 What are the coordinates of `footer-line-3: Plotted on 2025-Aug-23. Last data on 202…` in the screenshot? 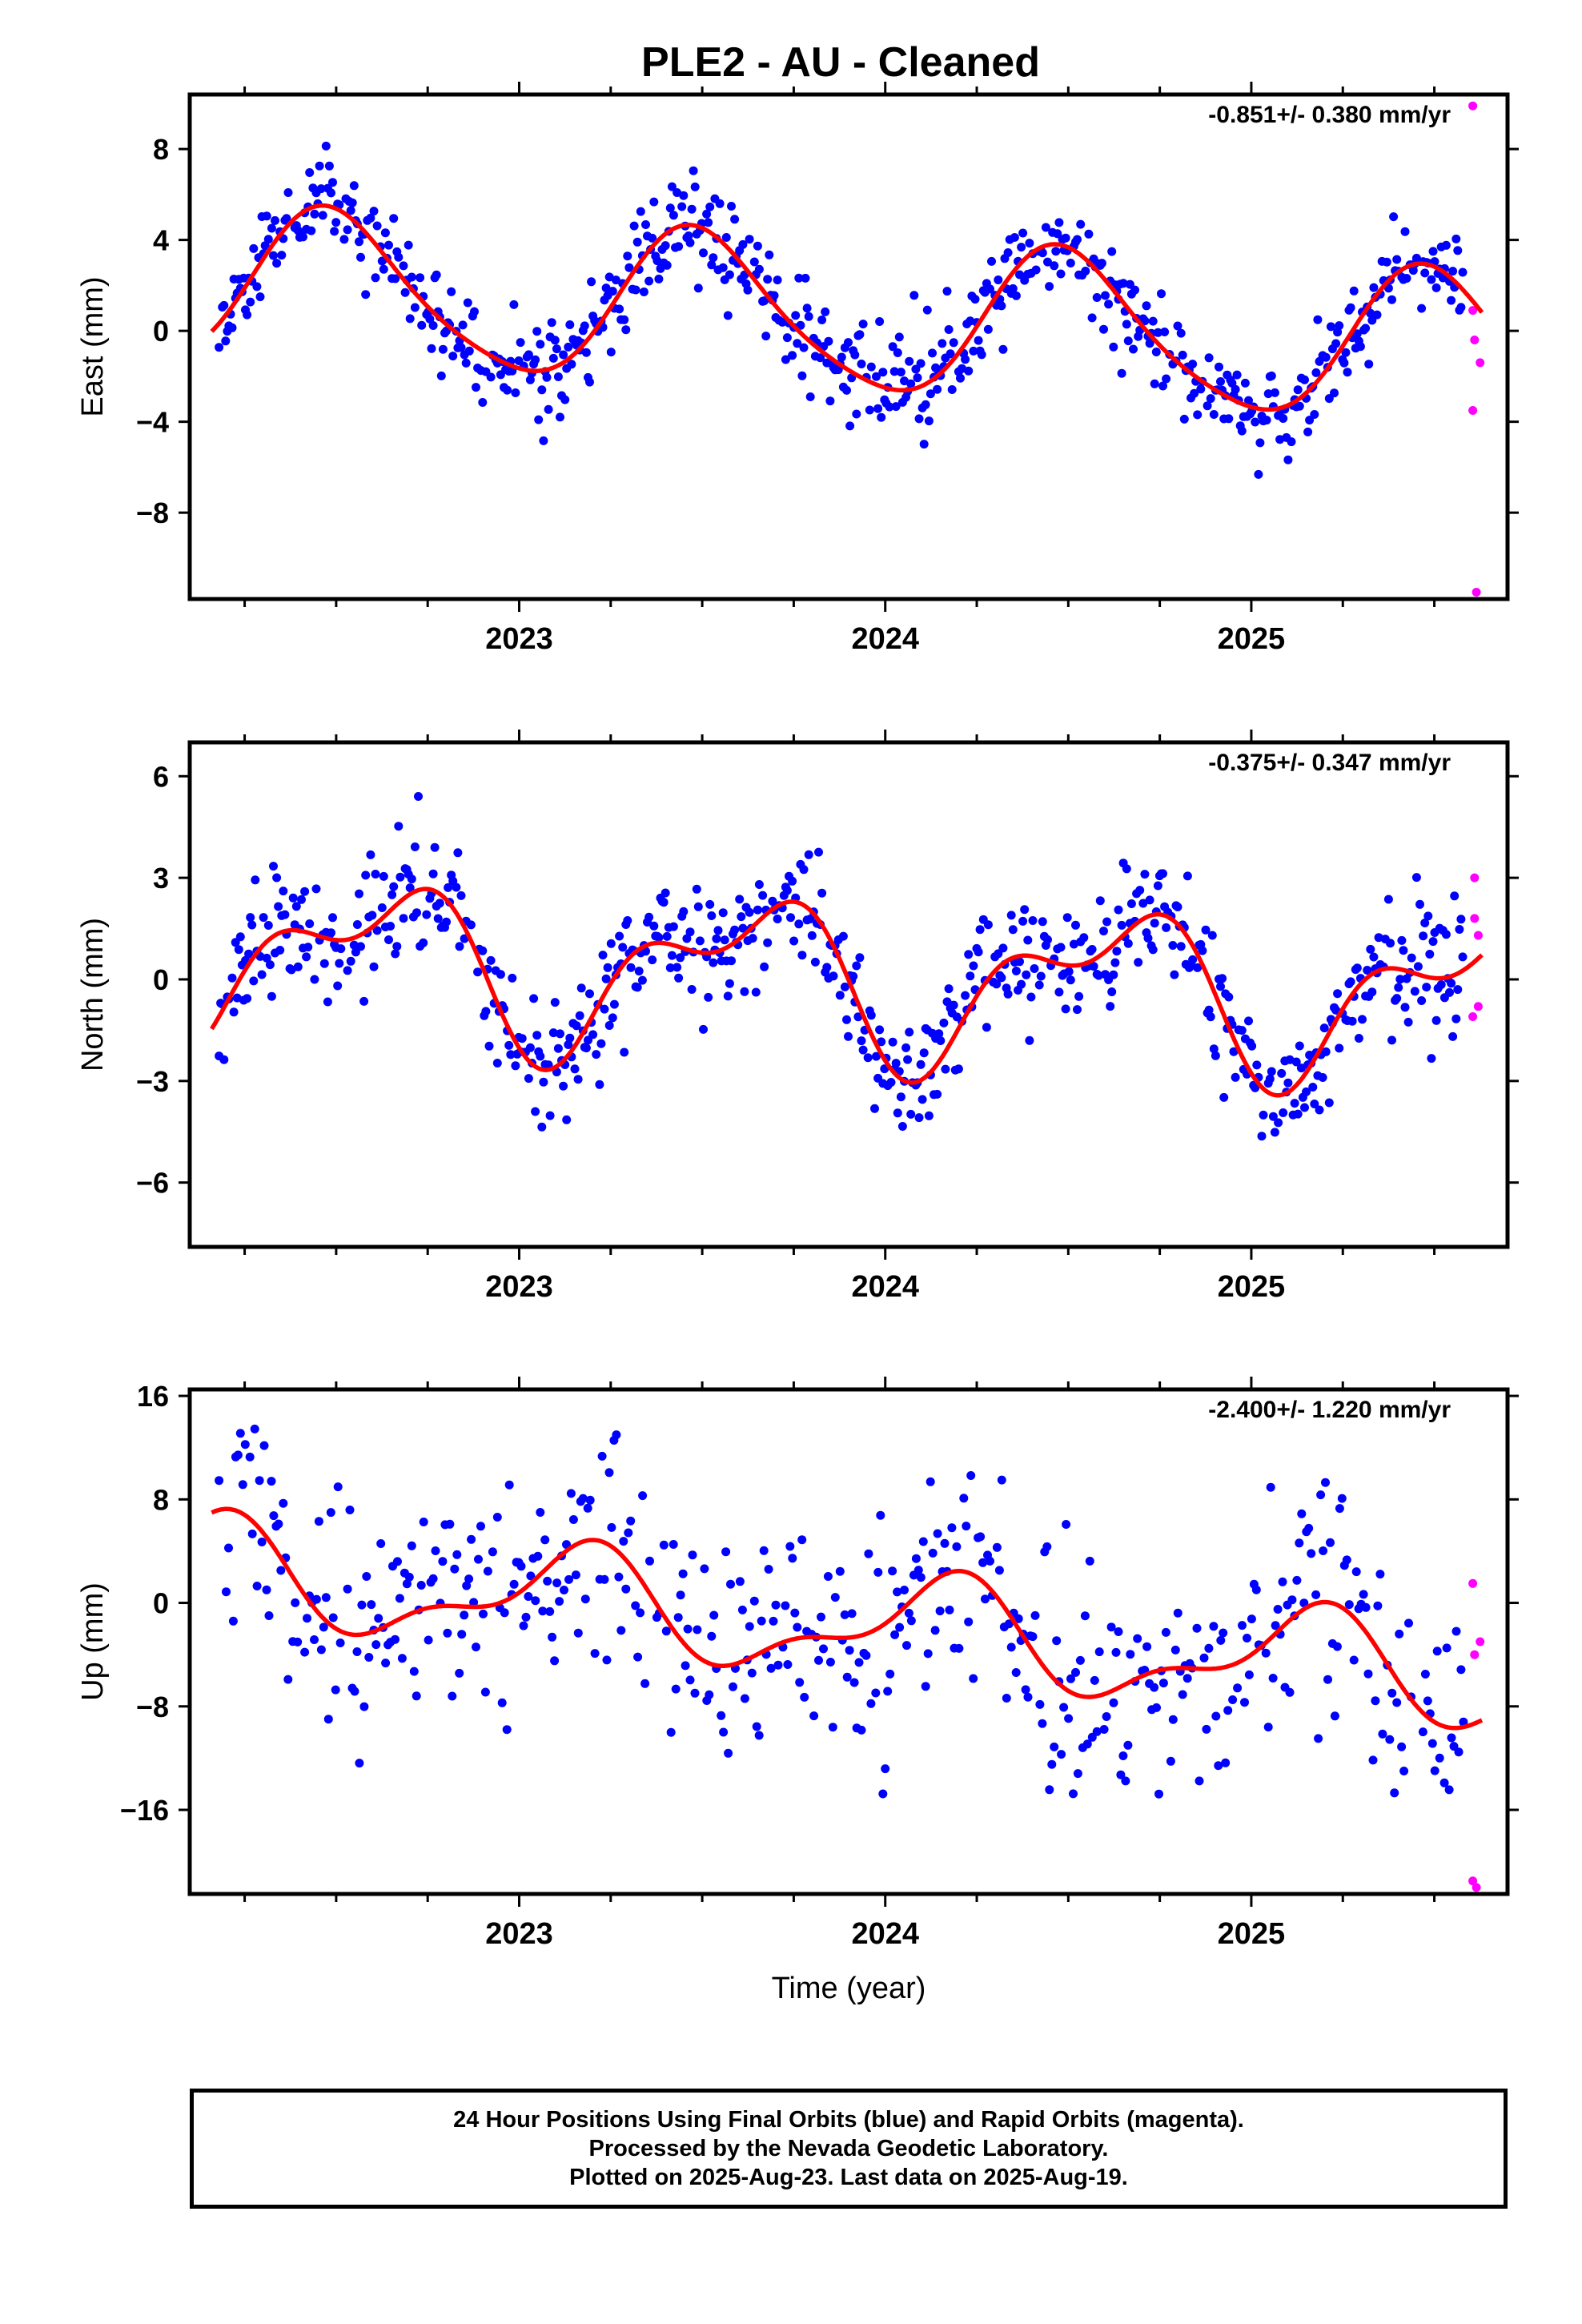 It's located at (848, 2177).